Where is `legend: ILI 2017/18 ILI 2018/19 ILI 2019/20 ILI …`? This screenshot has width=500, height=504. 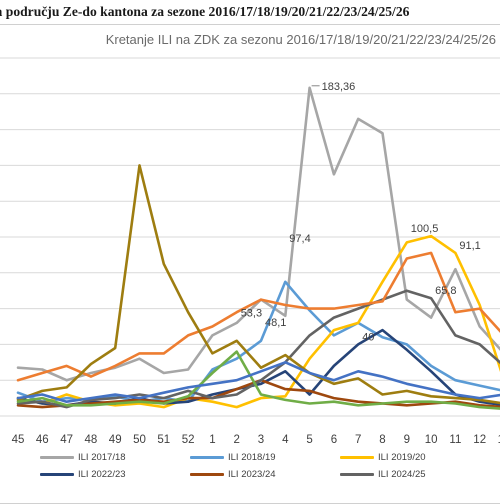
legend: ILI 2017/18 ILI 2018/19 ILI 2019/20 ILI … is located at coordinates (270, 466).